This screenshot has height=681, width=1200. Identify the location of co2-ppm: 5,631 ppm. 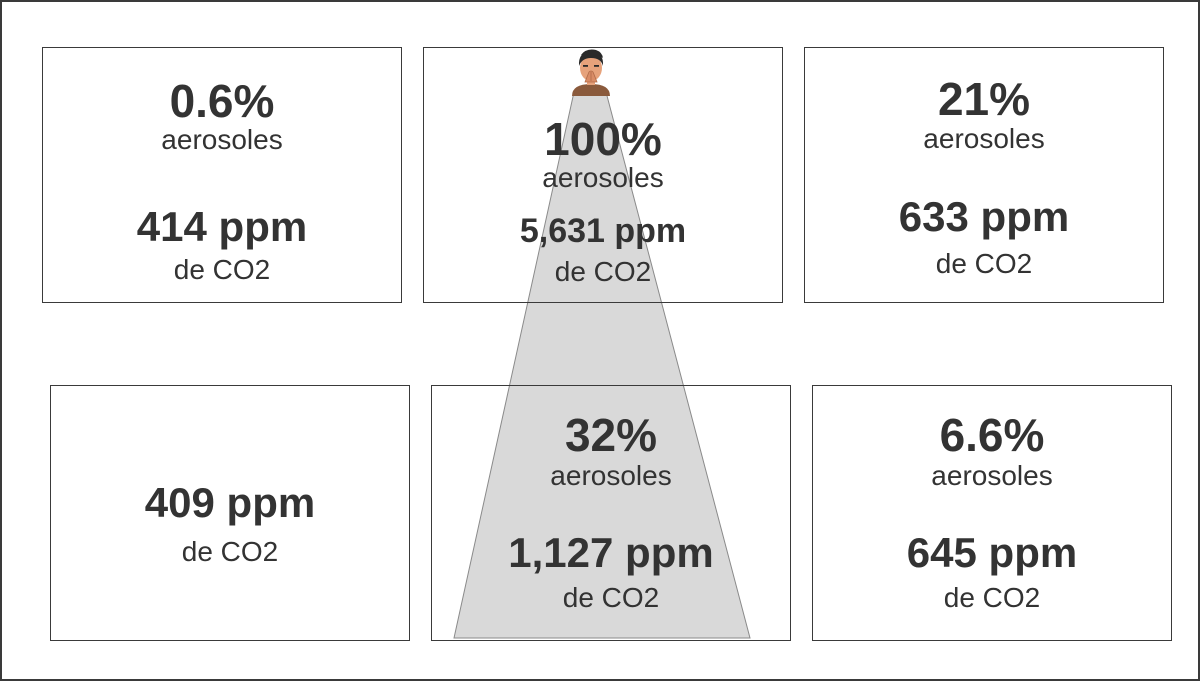
(603, 231).